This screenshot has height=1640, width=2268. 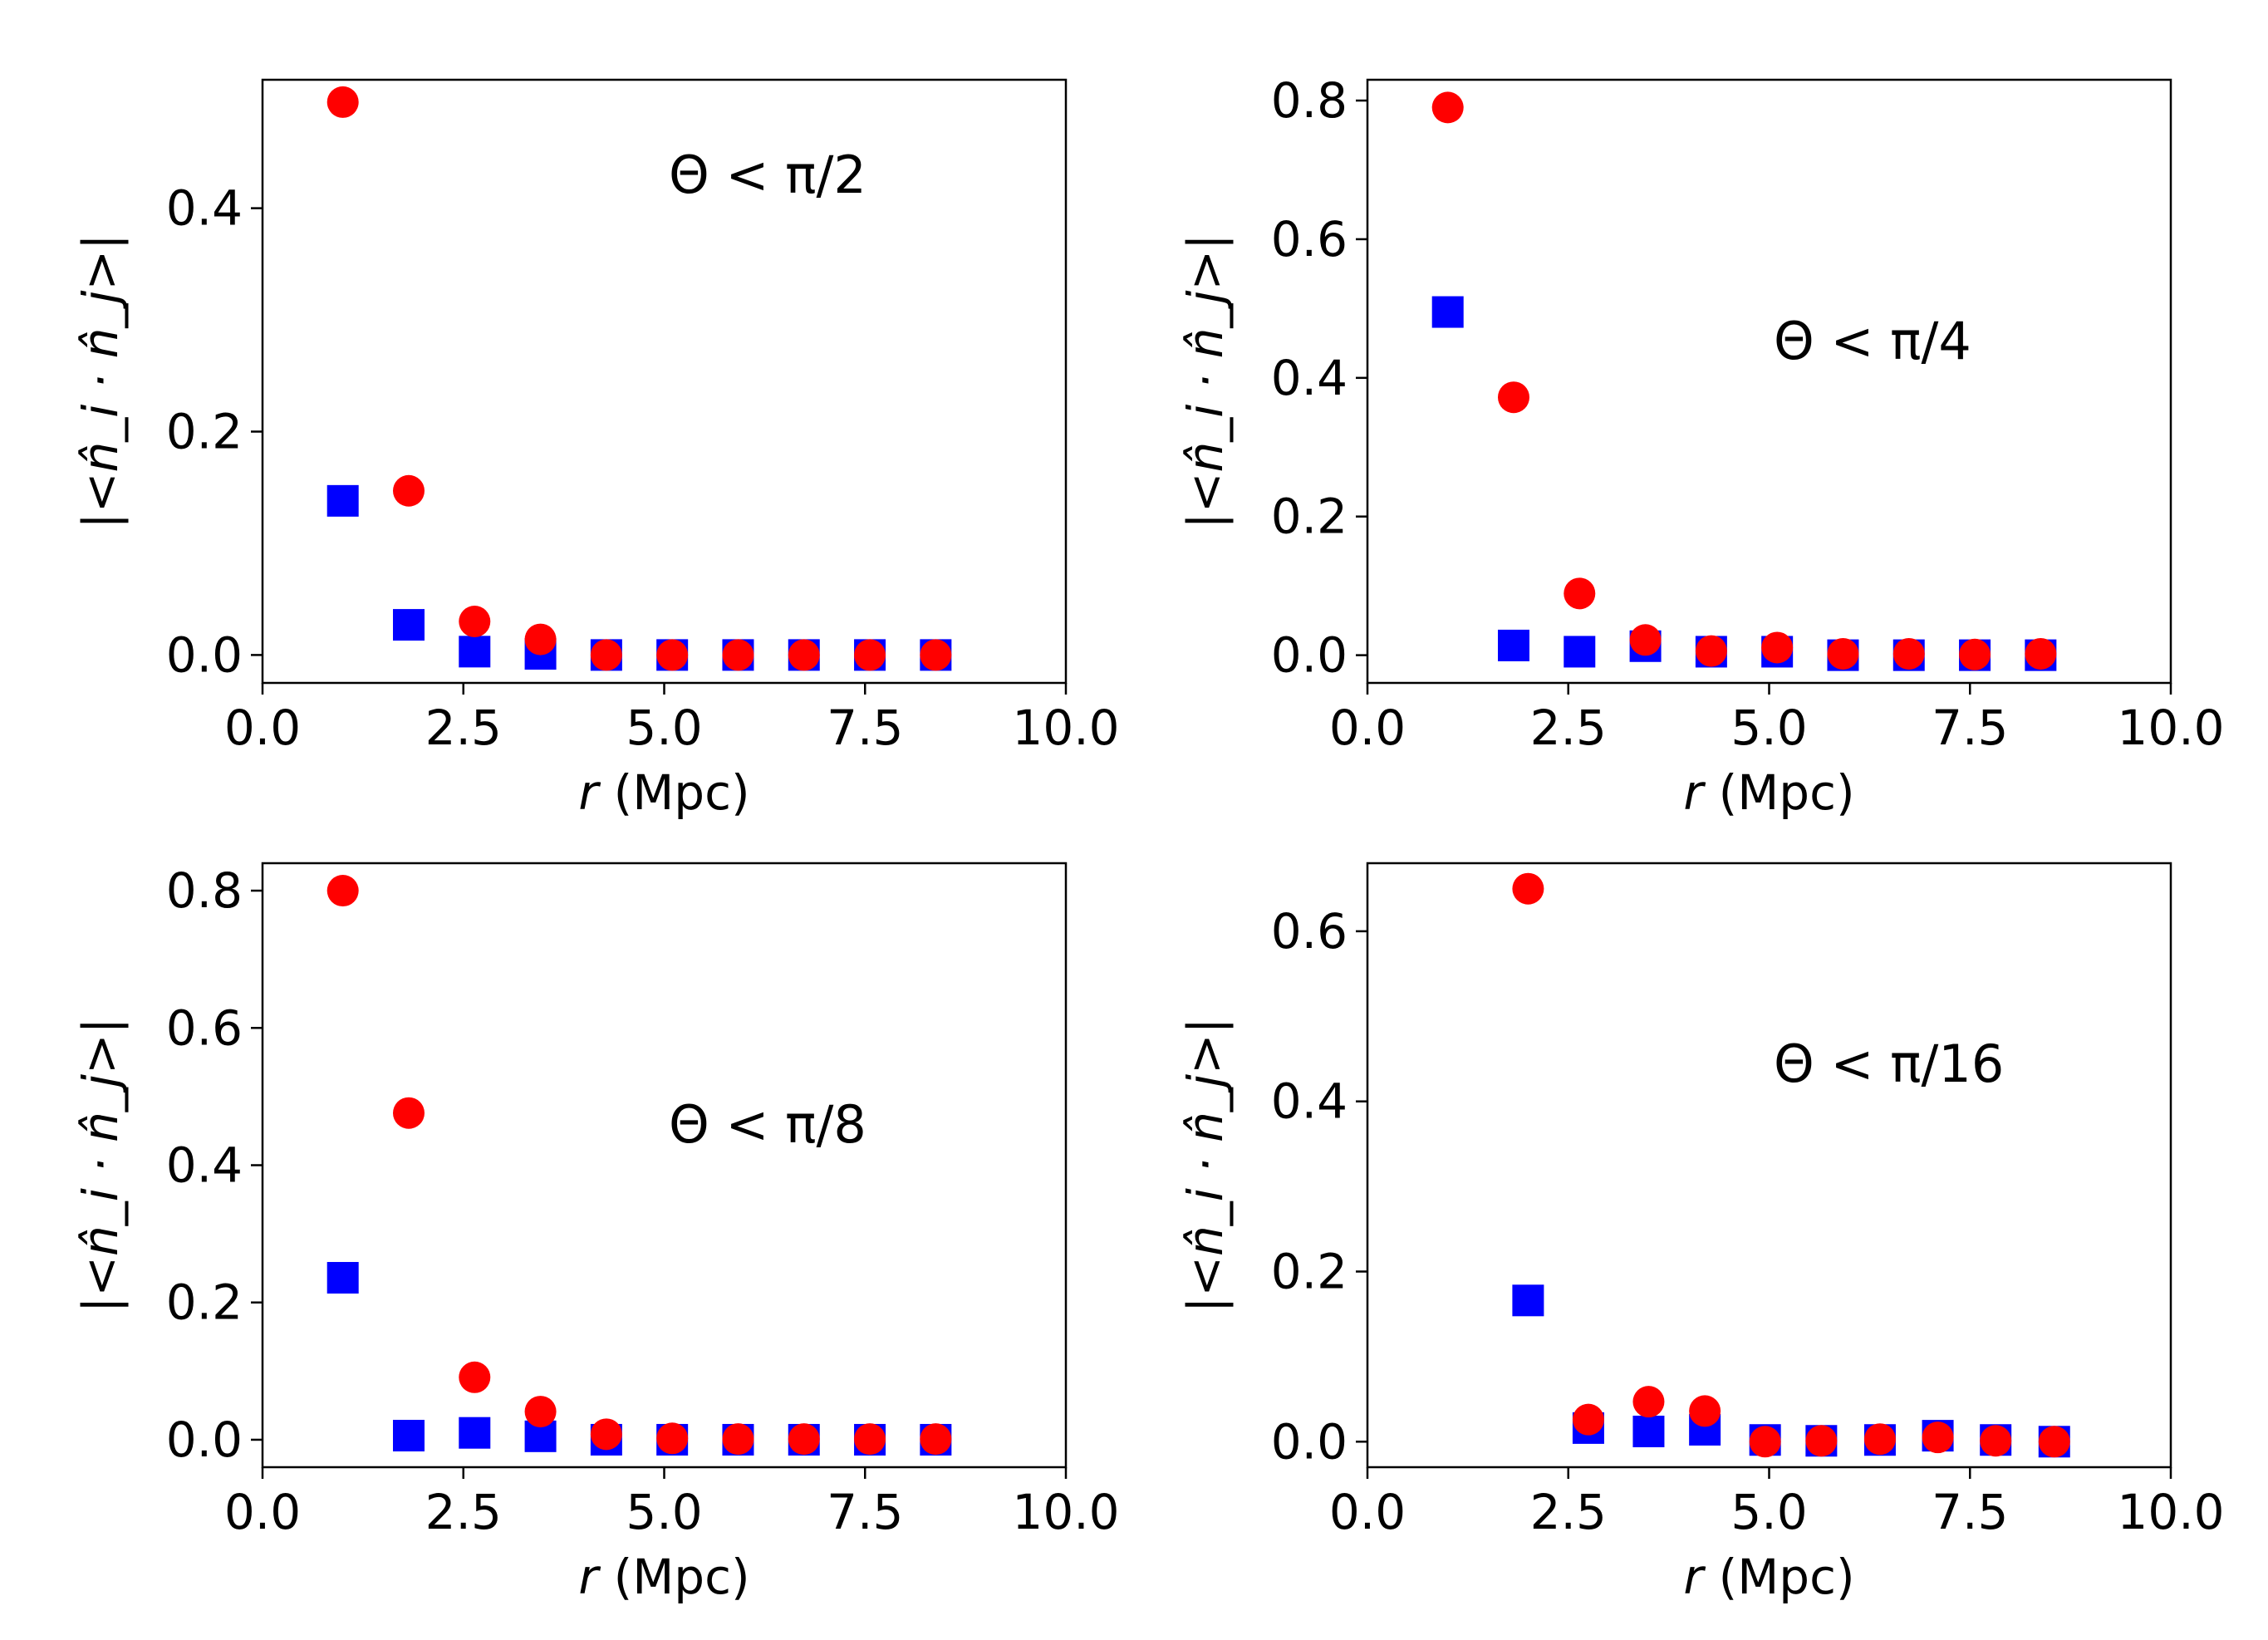 What do you see at coordinates (1889, 1064) in the screenshot?
I see `panel-annotation: Θ < π/16` at bounding box center [1889, 1064].